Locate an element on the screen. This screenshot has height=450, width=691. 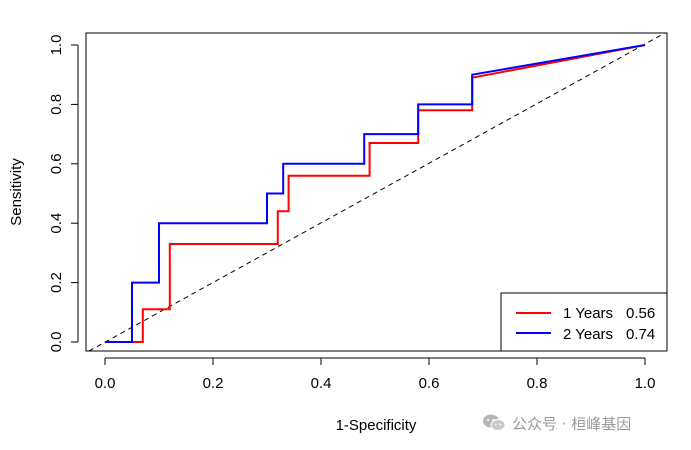
y-tick-label: 0.0 is located at coordinates (56, 342).